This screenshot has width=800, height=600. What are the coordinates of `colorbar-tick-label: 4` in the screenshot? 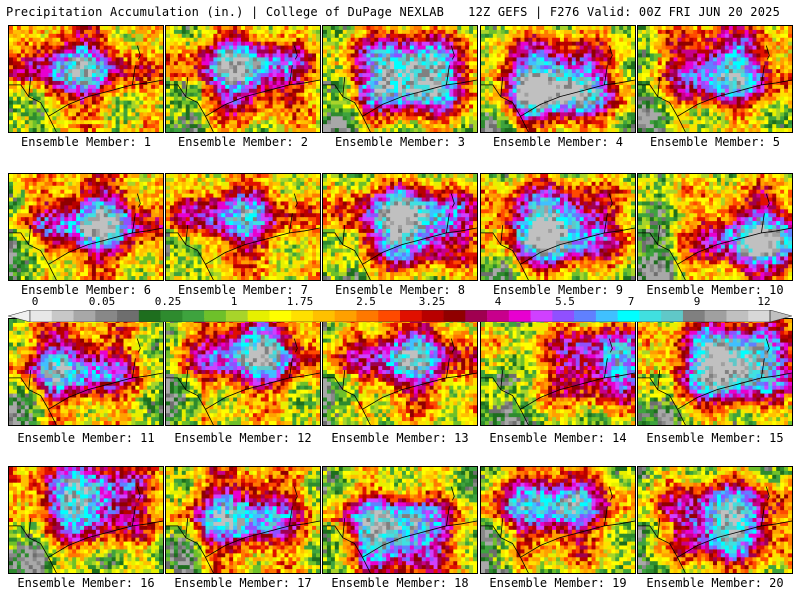 It's located at (498, 301).